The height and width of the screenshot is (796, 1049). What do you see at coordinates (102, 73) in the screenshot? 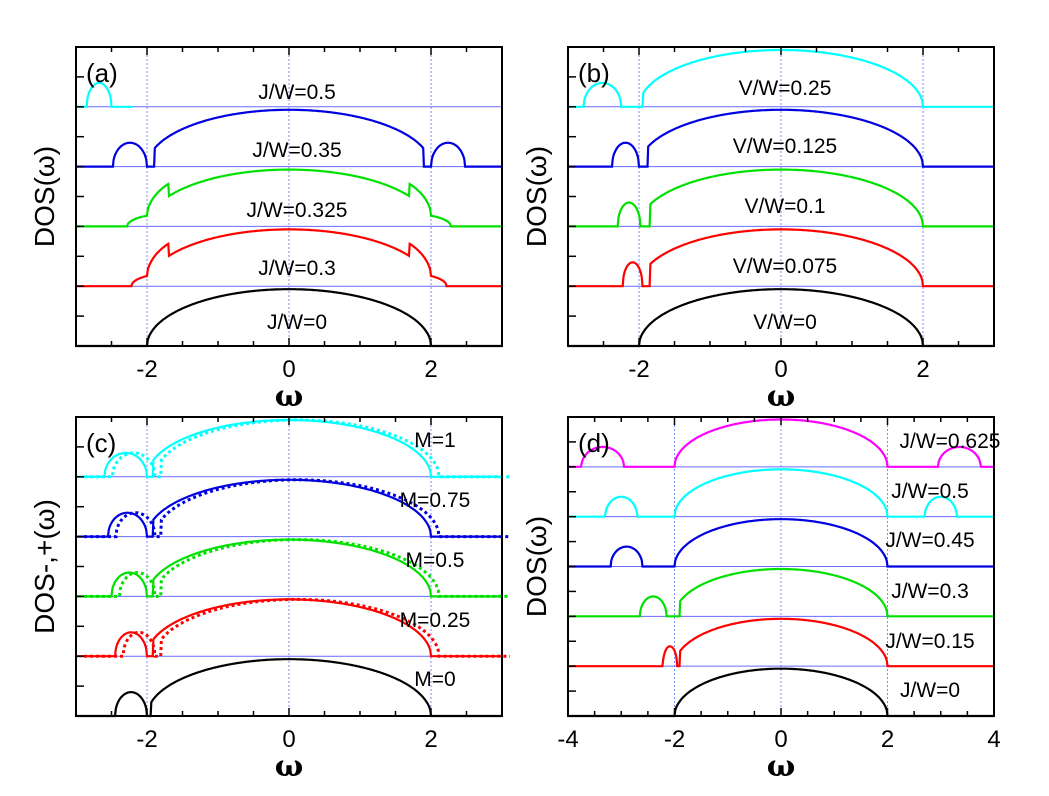
I see `panel-label: (a)` at bounding box center [102, 73].